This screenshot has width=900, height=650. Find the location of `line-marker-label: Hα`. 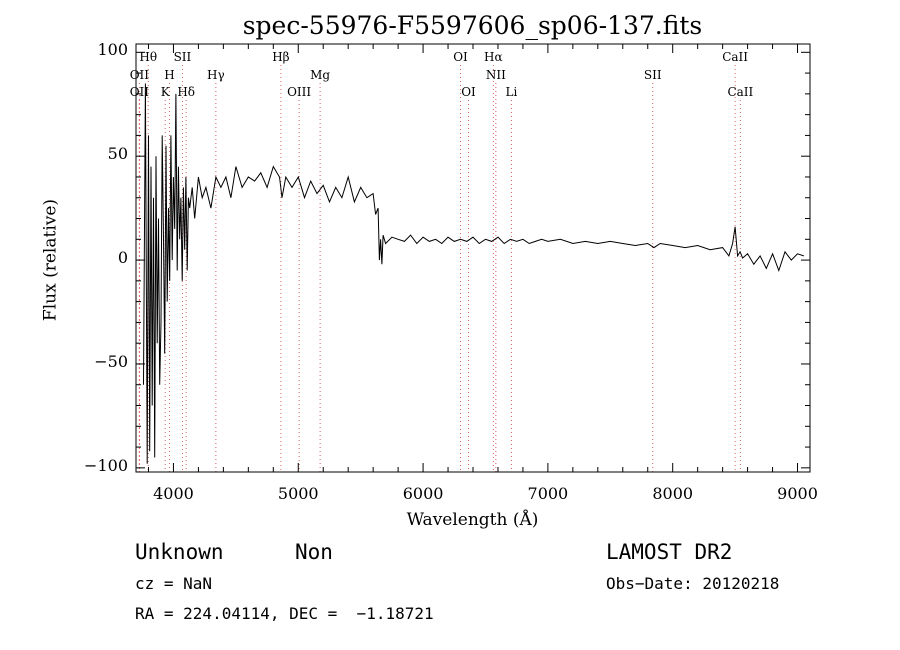

line-marker-label: Hα is located at coordinates (493, 57).